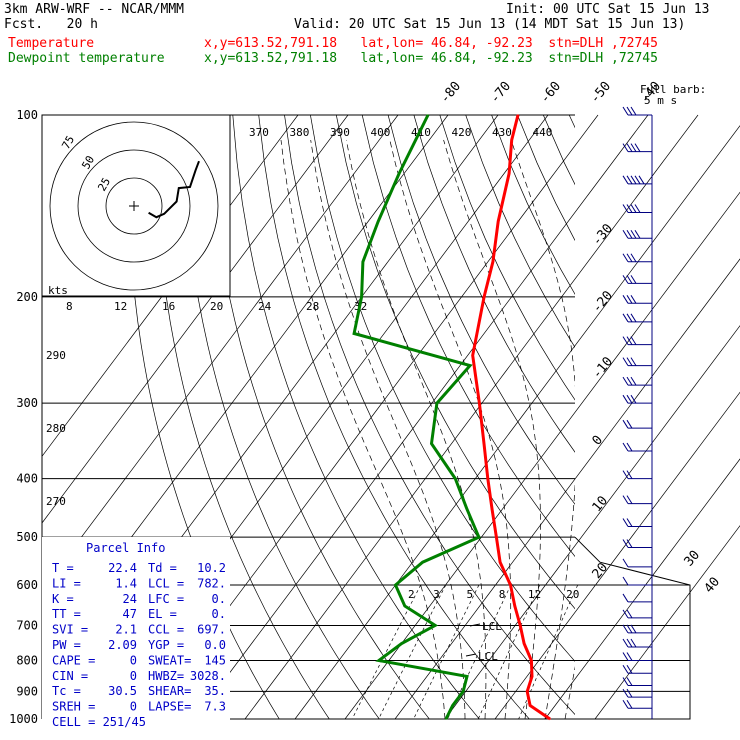 The image size is (740, 740). What do you see at coordinates (572, 594) in the screenshot?
I see `mixing-ratio-label: 20` at bounding box center [572, 594].